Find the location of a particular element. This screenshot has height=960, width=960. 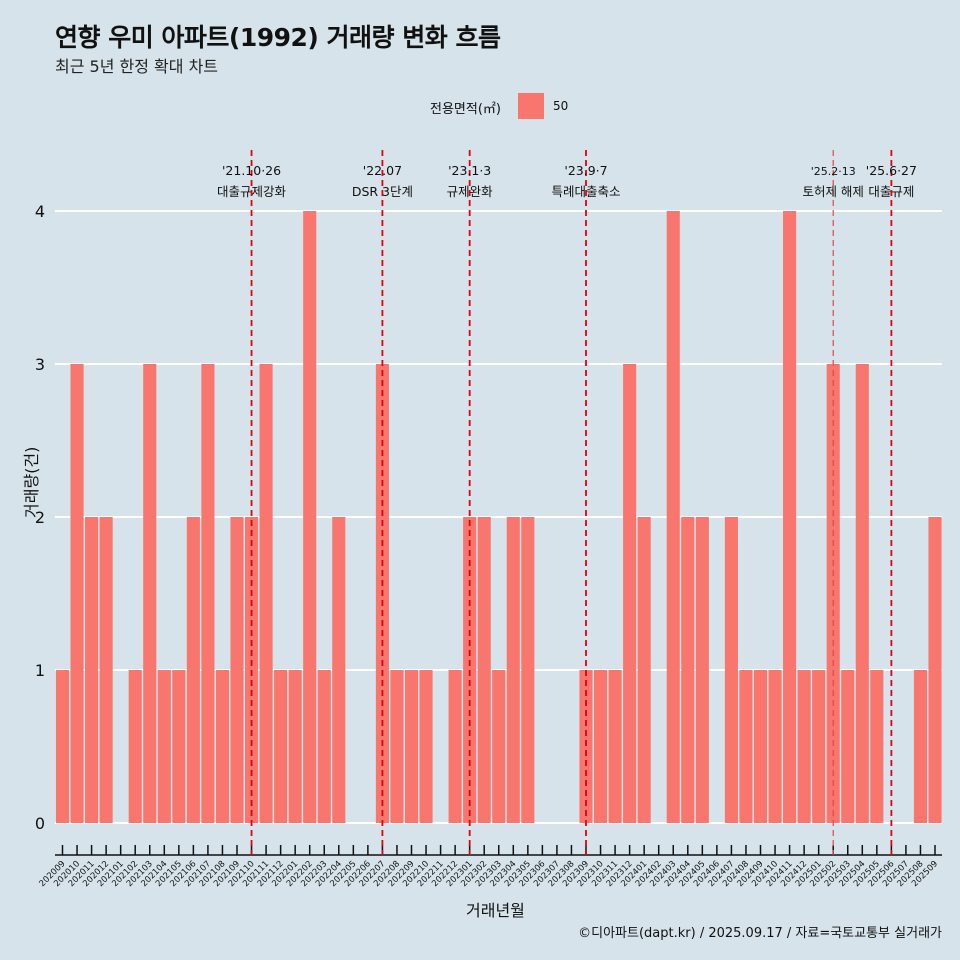

event-label: 특례대출축소 is located at coordinates (585, 191).